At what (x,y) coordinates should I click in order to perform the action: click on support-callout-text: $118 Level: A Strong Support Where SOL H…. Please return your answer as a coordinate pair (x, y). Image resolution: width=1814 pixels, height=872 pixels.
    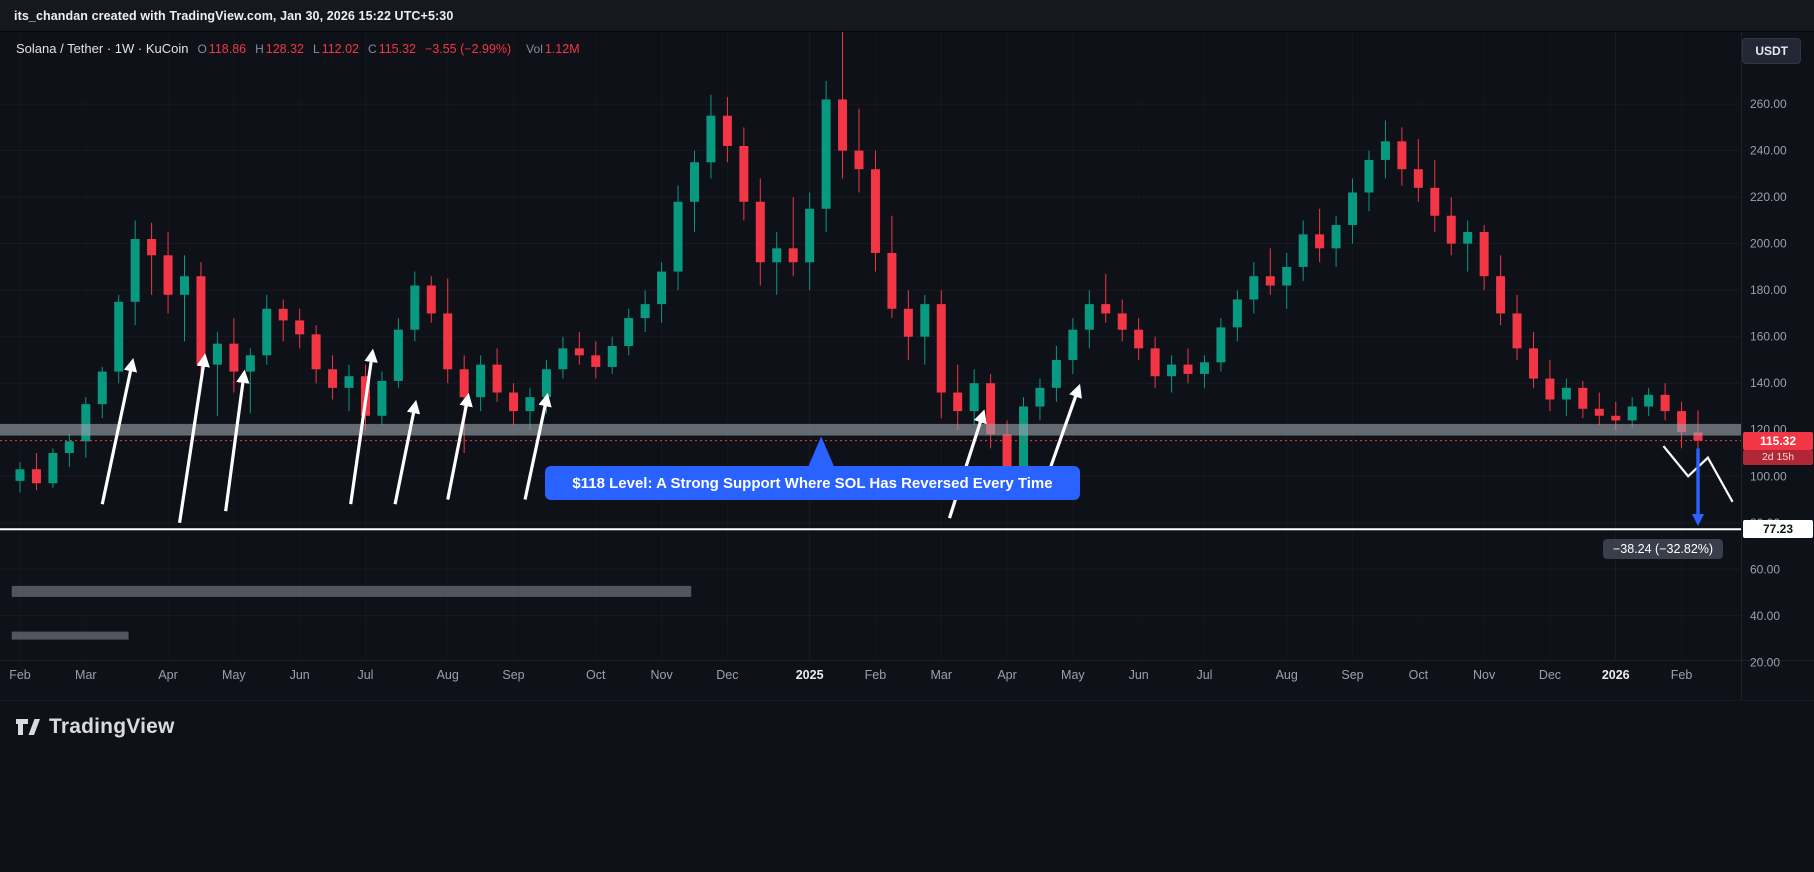
    Looking at the image, I should click on (812, 483).